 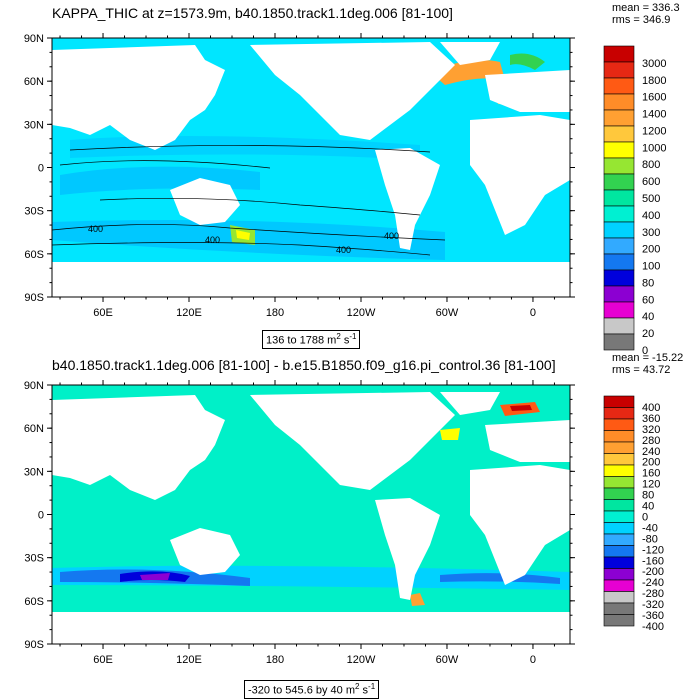 I want to click on lon-tick-label: 60E, so click(x=103, y=313).